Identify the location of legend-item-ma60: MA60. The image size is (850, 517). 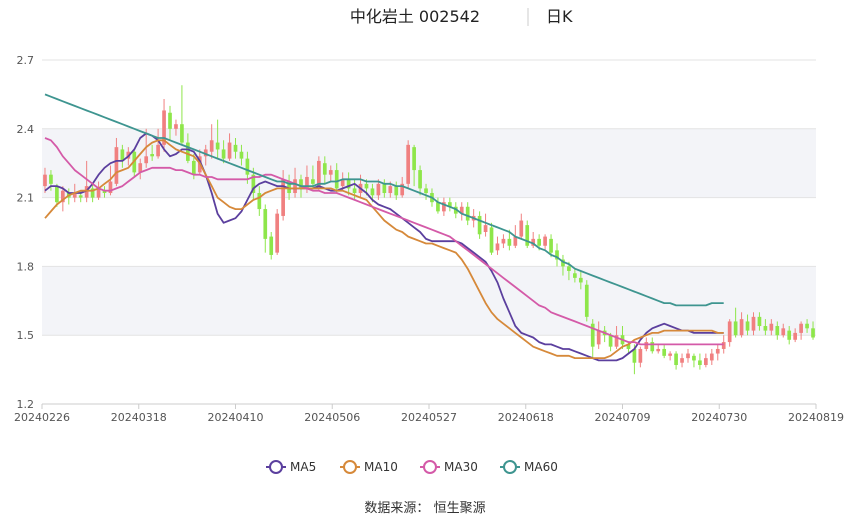
(529, 467).